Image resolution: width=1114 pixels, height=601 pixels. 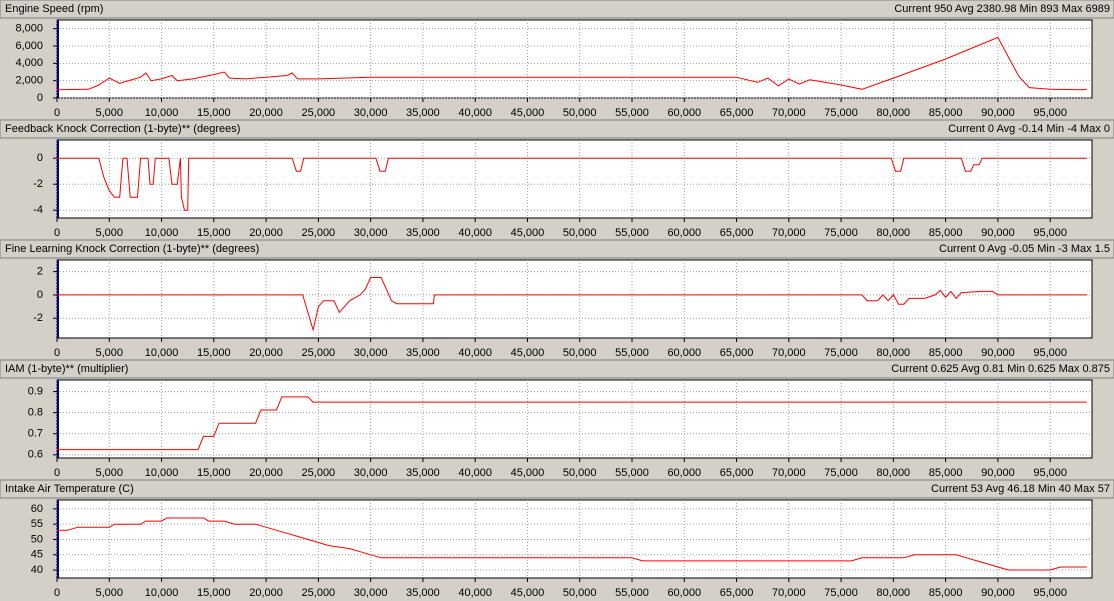 What do you see at coordinates (54, 9) in the screenshot?
I see `panel-title: Engine Speed (rpm)` at bounding box center [54, 9].